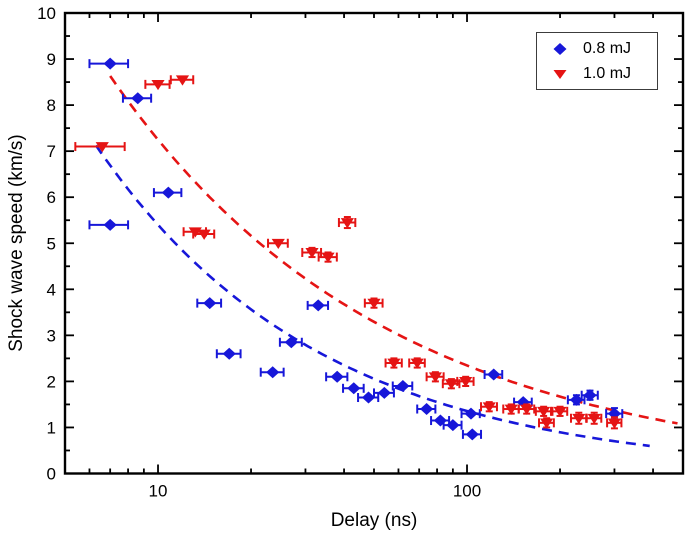 The image size is (694, 552). Describe the element at coordinates (467, 491) in the screenshot. I see `svg-text: 100` at that location.